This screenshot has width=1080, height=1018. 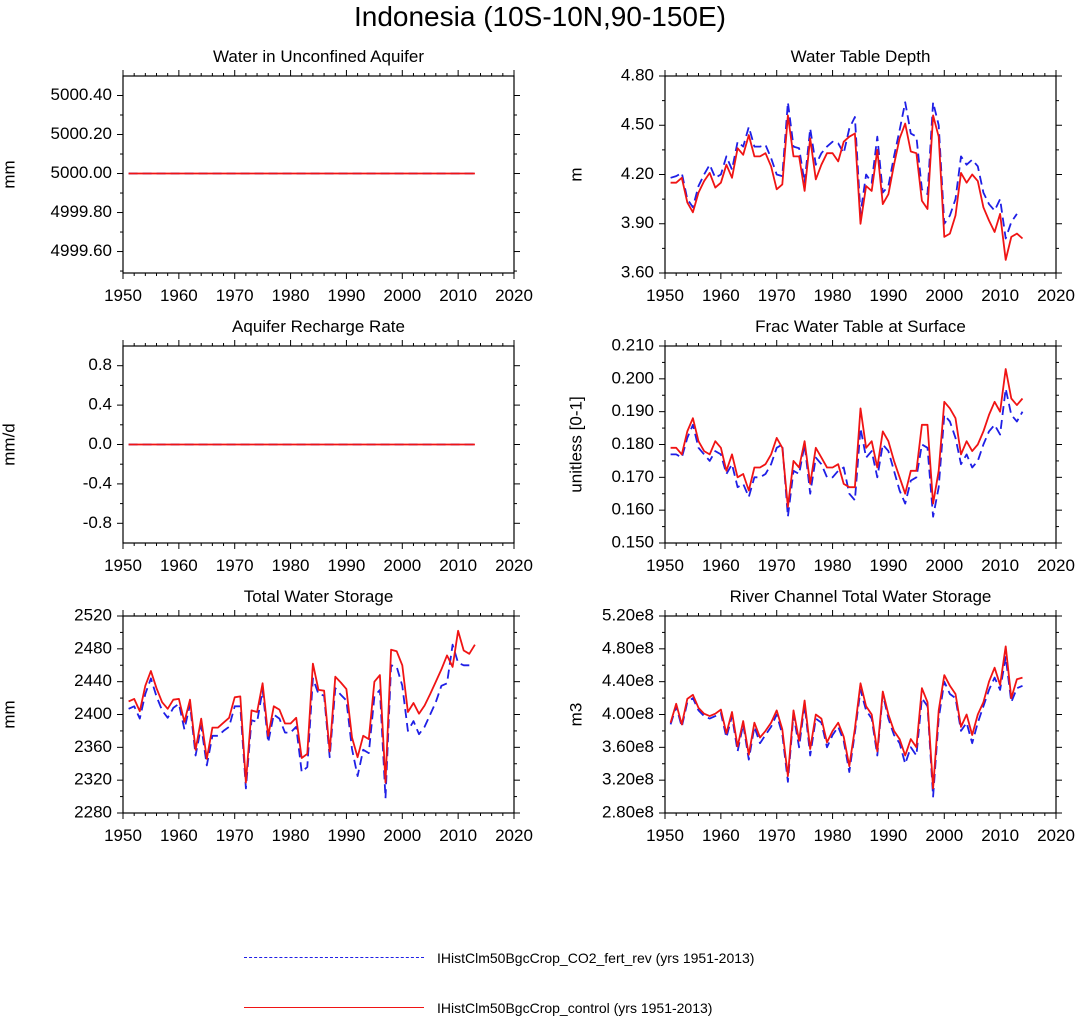 What do you see at coordinates (9, 714) in the screenshot?
I see `y-axis-label-total-water-storage: mm` at bounding box center [9, 714].